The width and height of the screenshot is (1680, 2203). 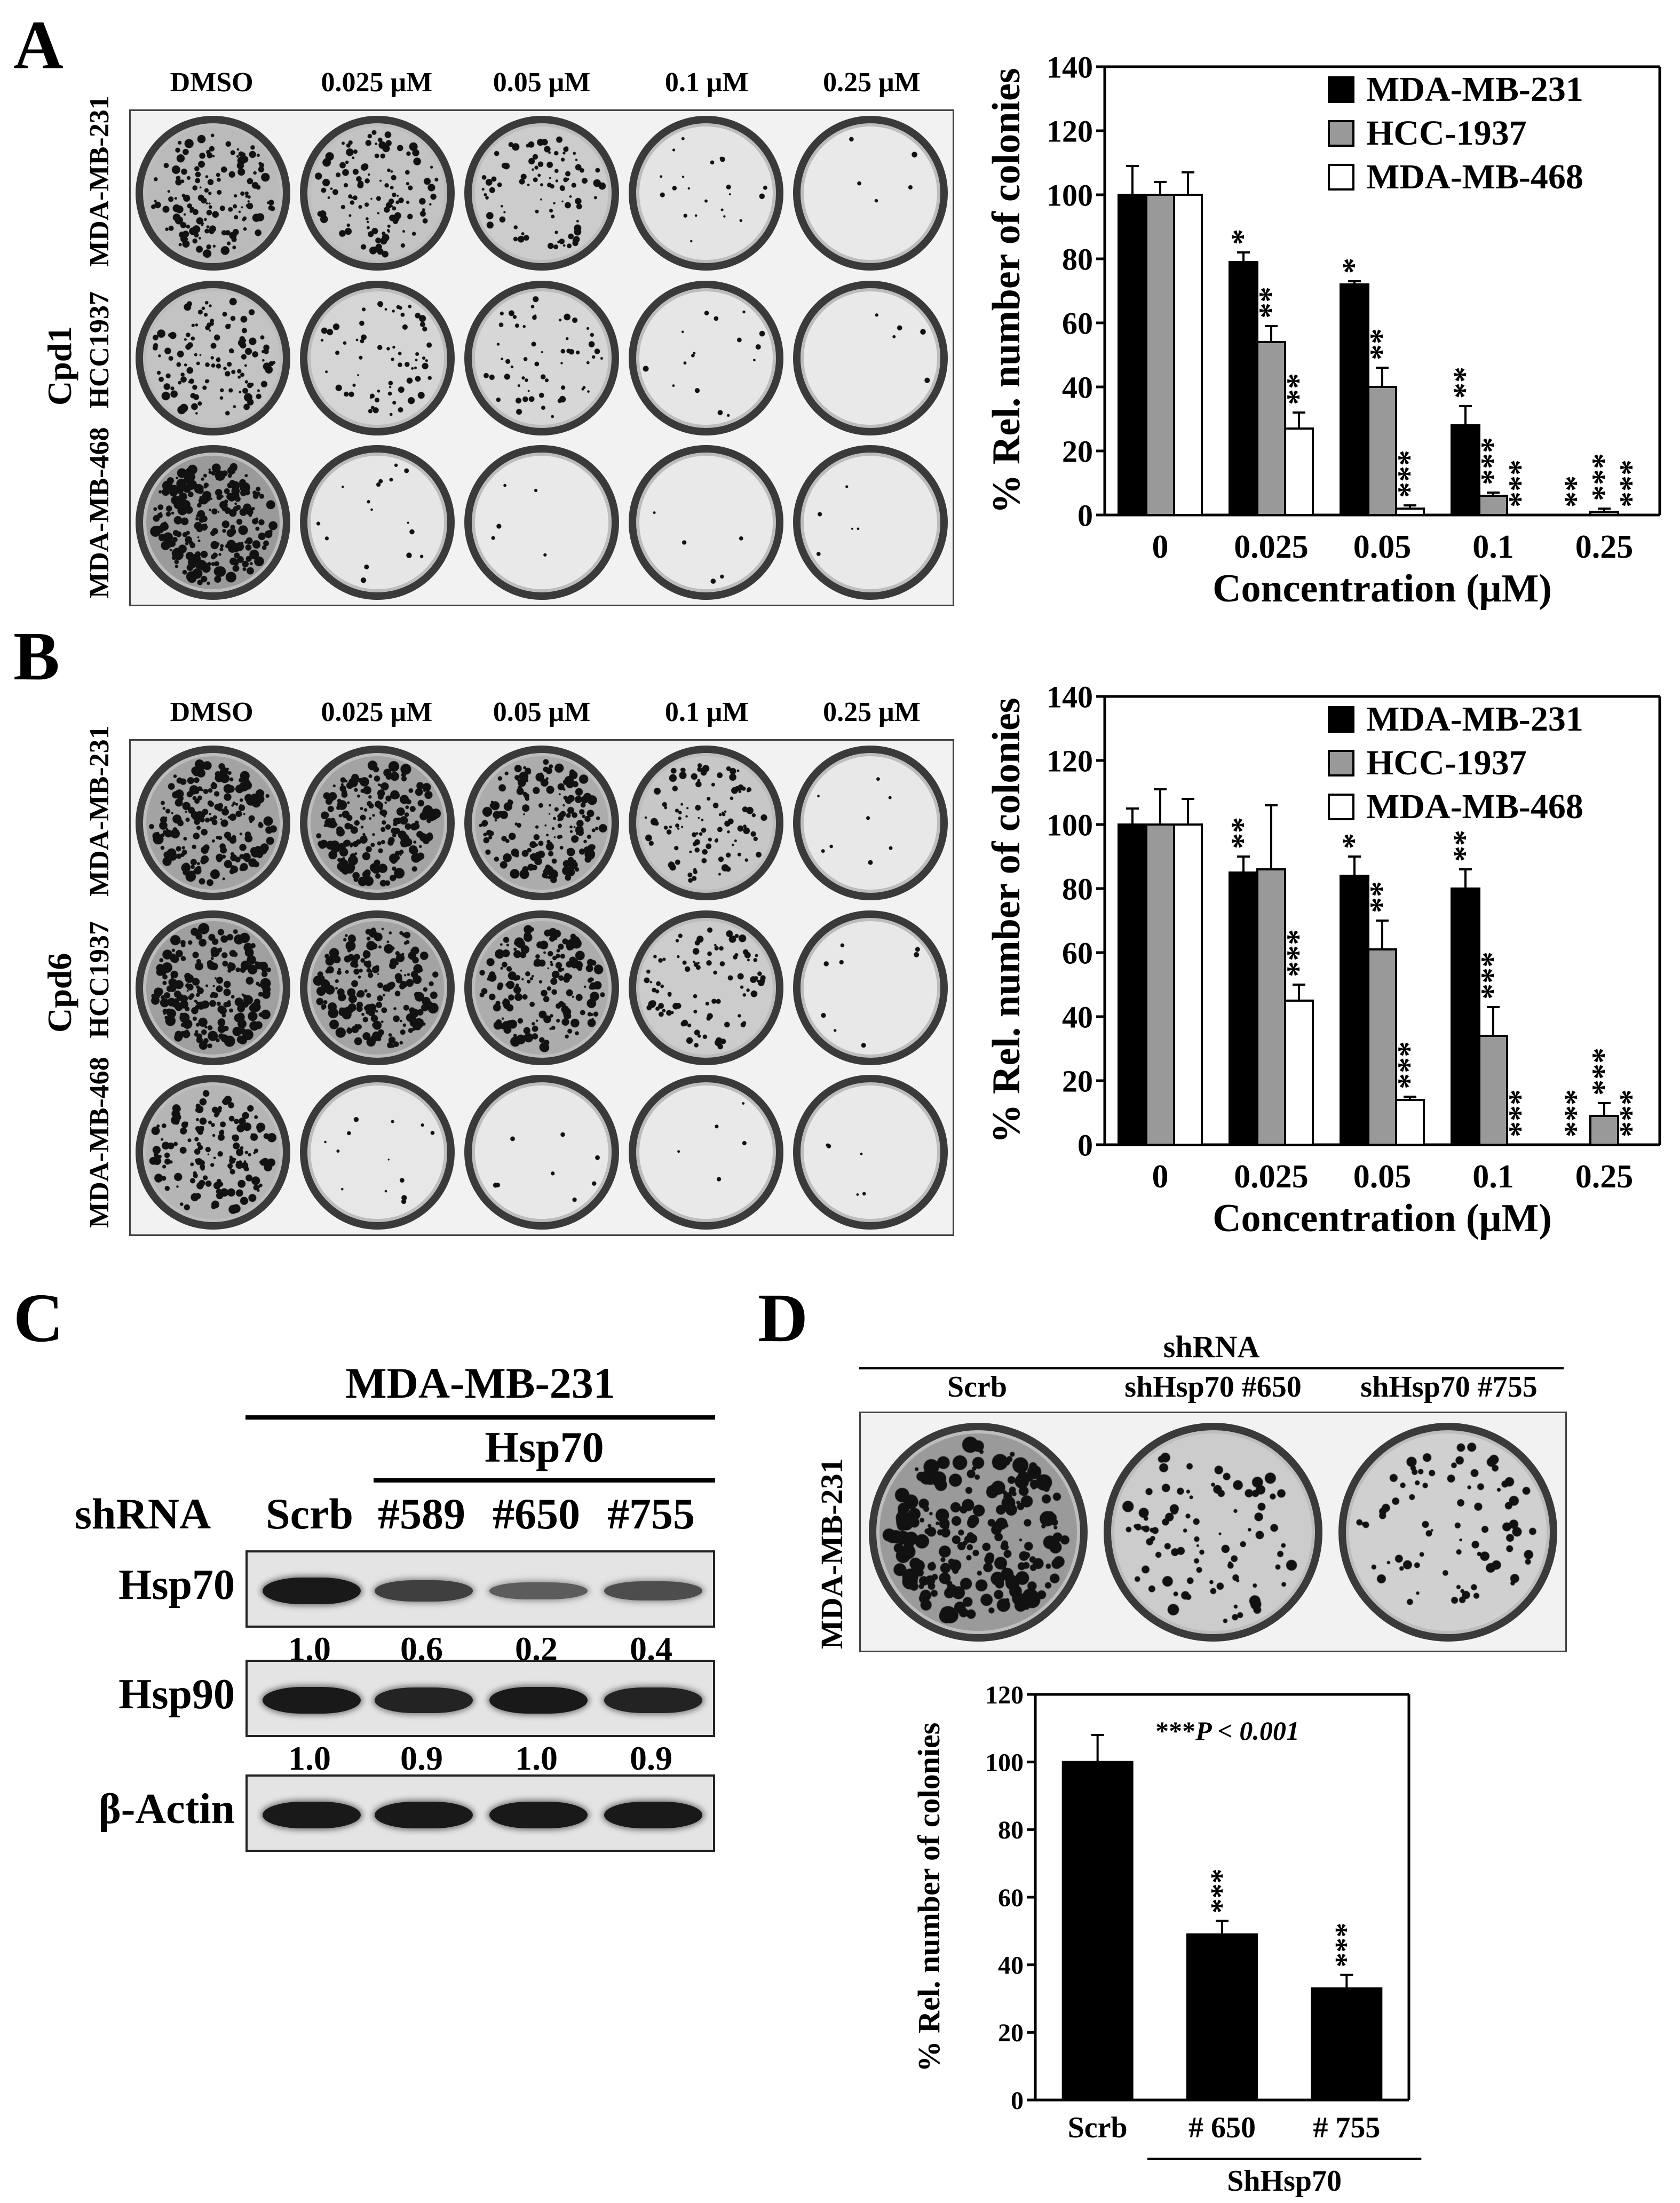 What do you see at coordinates (1284, 2181) in the screenshot?
I see `group-label: ShHsp70` at bounding box center [1284, 2181].